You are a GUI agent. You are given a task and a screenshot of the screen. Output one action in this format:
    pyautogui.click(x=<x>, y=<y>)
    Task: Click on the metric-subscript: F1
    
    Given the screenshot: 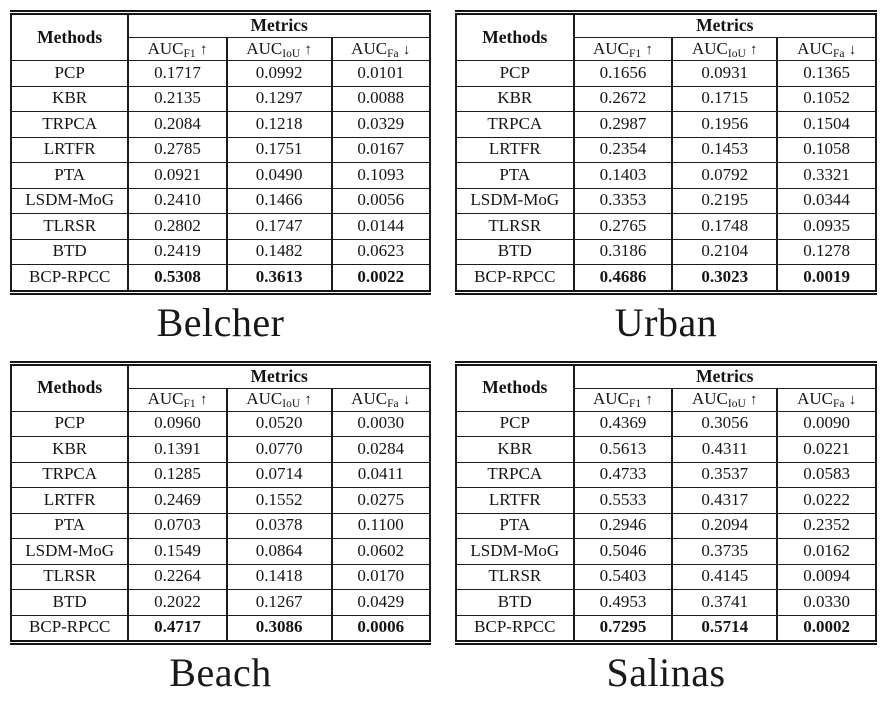 What is the action you would take?
    pyautogui.click(x=189, y=53)
    